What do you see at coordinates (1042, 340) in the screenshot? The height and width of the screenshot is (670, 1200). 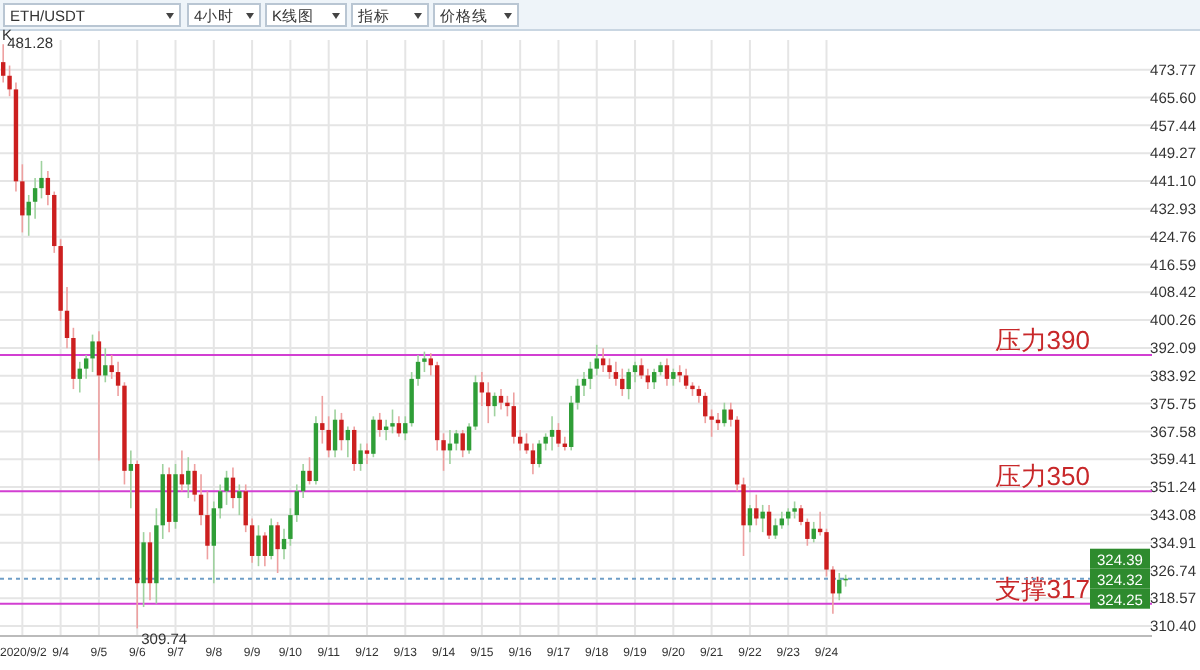 I see `ref-line-label: 压力390` at bounding box center [1042, 340].